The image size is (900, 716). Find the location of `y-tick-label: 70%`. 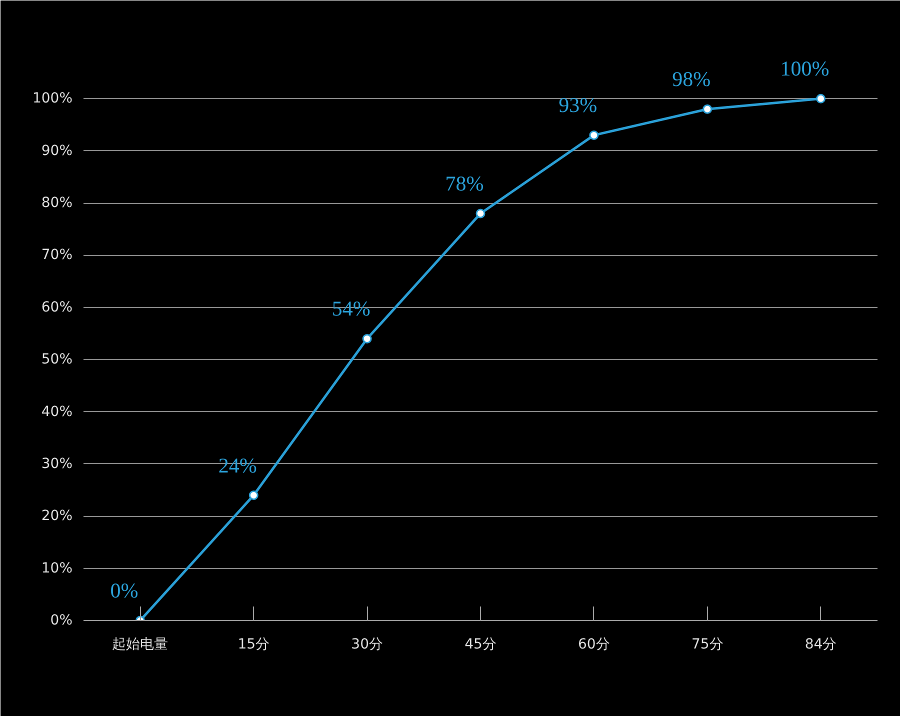

y-tick-label: 70% is located at coordinates (57, 255).